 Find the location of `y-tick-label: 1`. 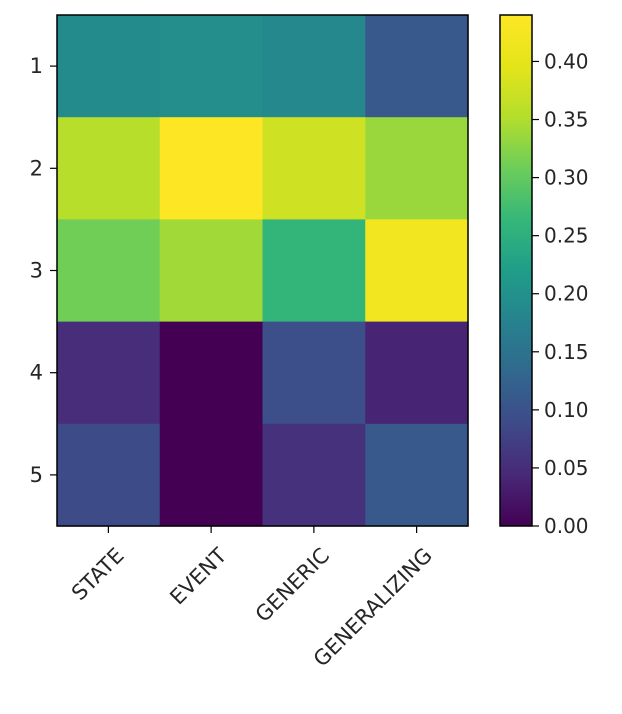

y-tick-label: 1 is located at coordinates (36, 66).